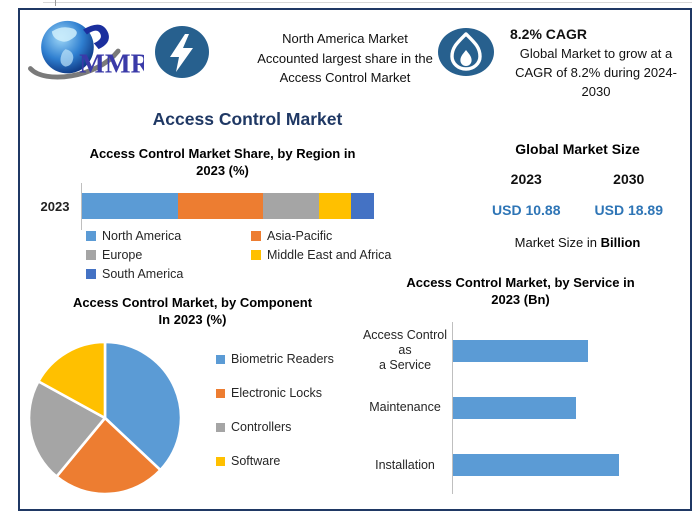  I want to click on flame-icon, so click(466, 52).